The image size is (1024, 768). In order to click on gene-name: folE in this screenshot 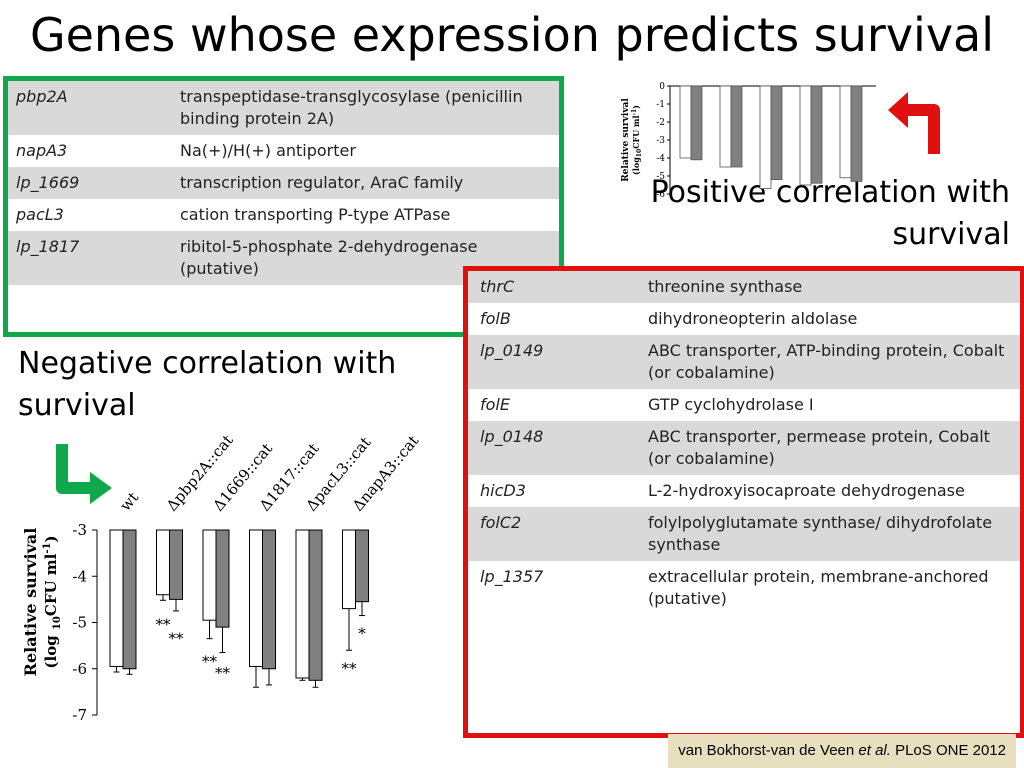, I will do `click(495, 404)`.